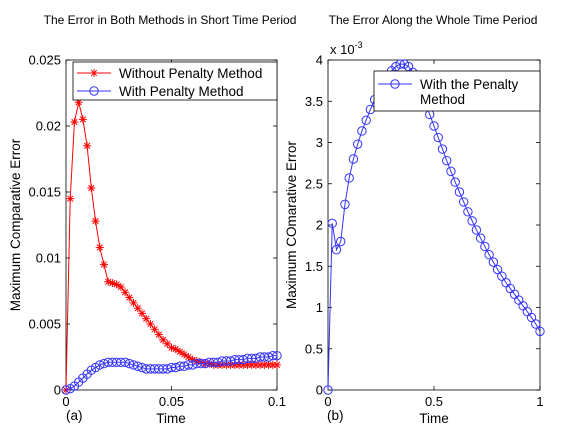 Image resolution: width=584 pixels, height=439 pixels. I want to click on y-tick-label: 2, so click(319, 225).